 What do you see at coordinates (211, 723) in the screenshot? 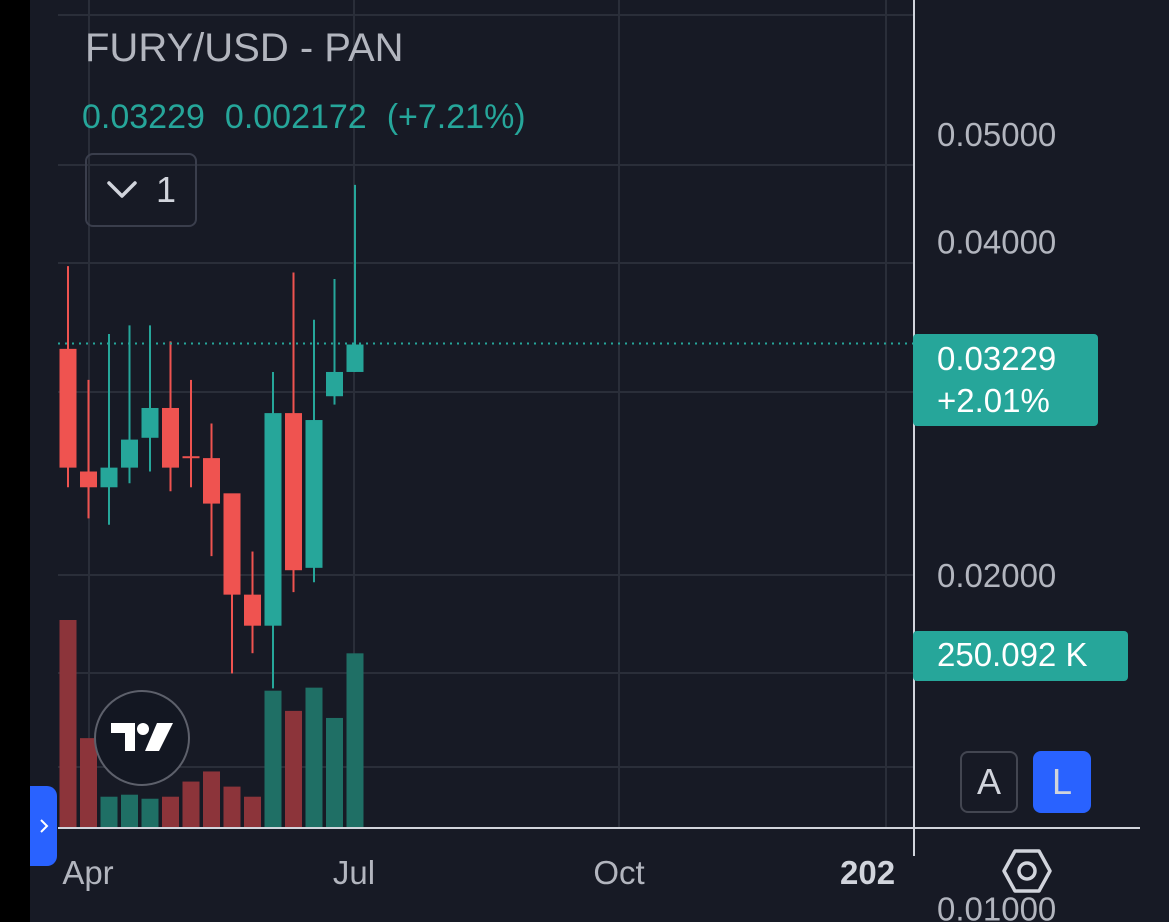
I see `volume-bars` at bounding box center [211, 723].